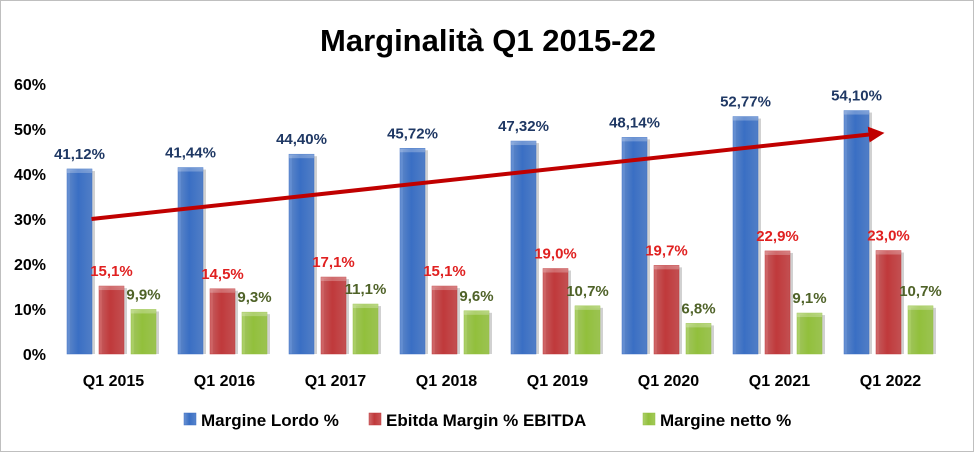 The height and width of the screenshot is (452, 974). Describe the element at coordinates (143, 294) in the screenshot. I see `data-label: 9,9%` at that location.